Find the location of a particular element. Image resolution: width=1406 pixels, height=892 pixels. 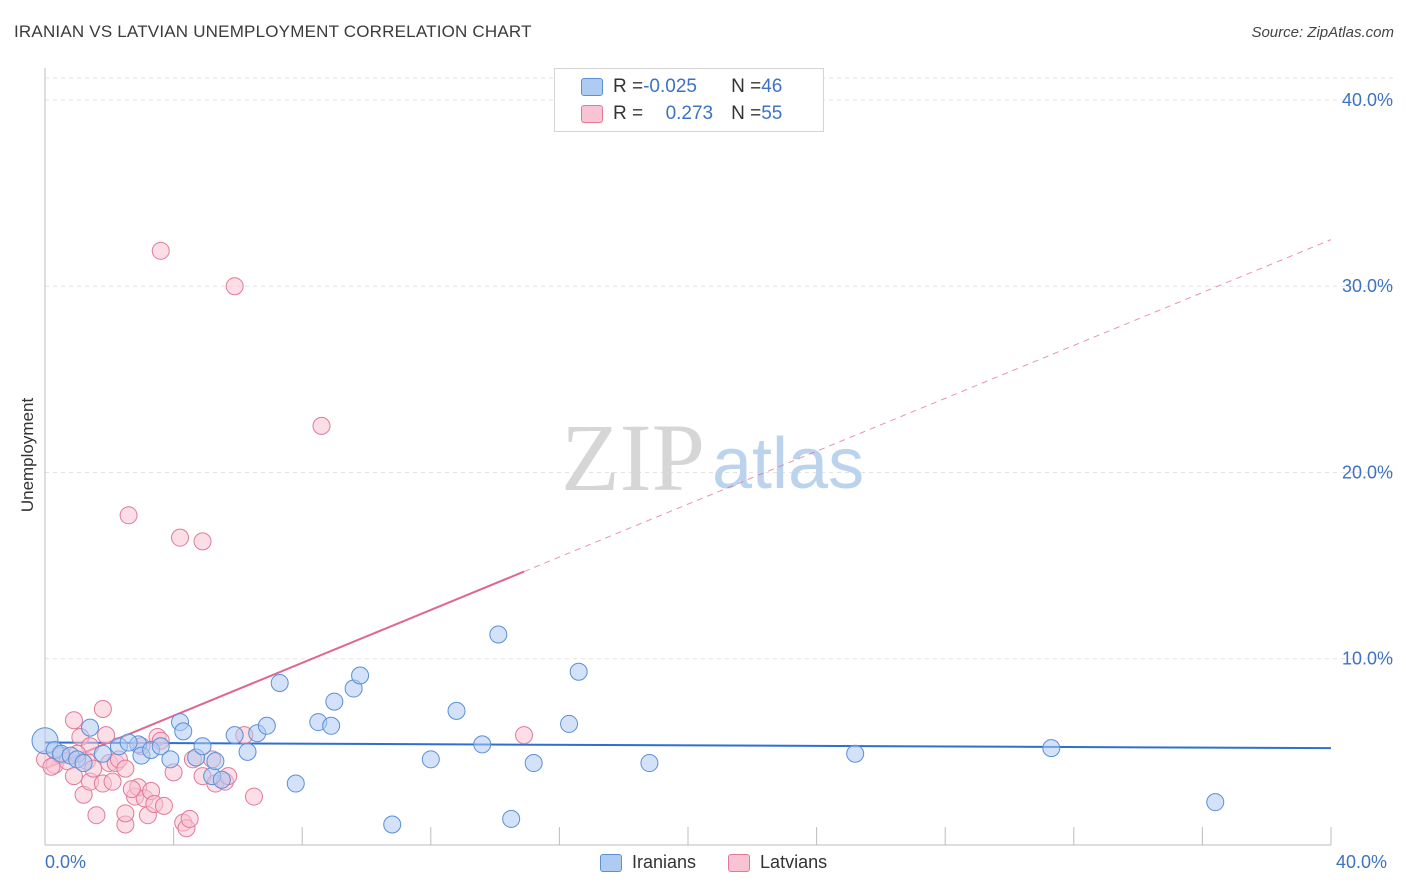

n-value: 46 is located at coordinates (772, 86).